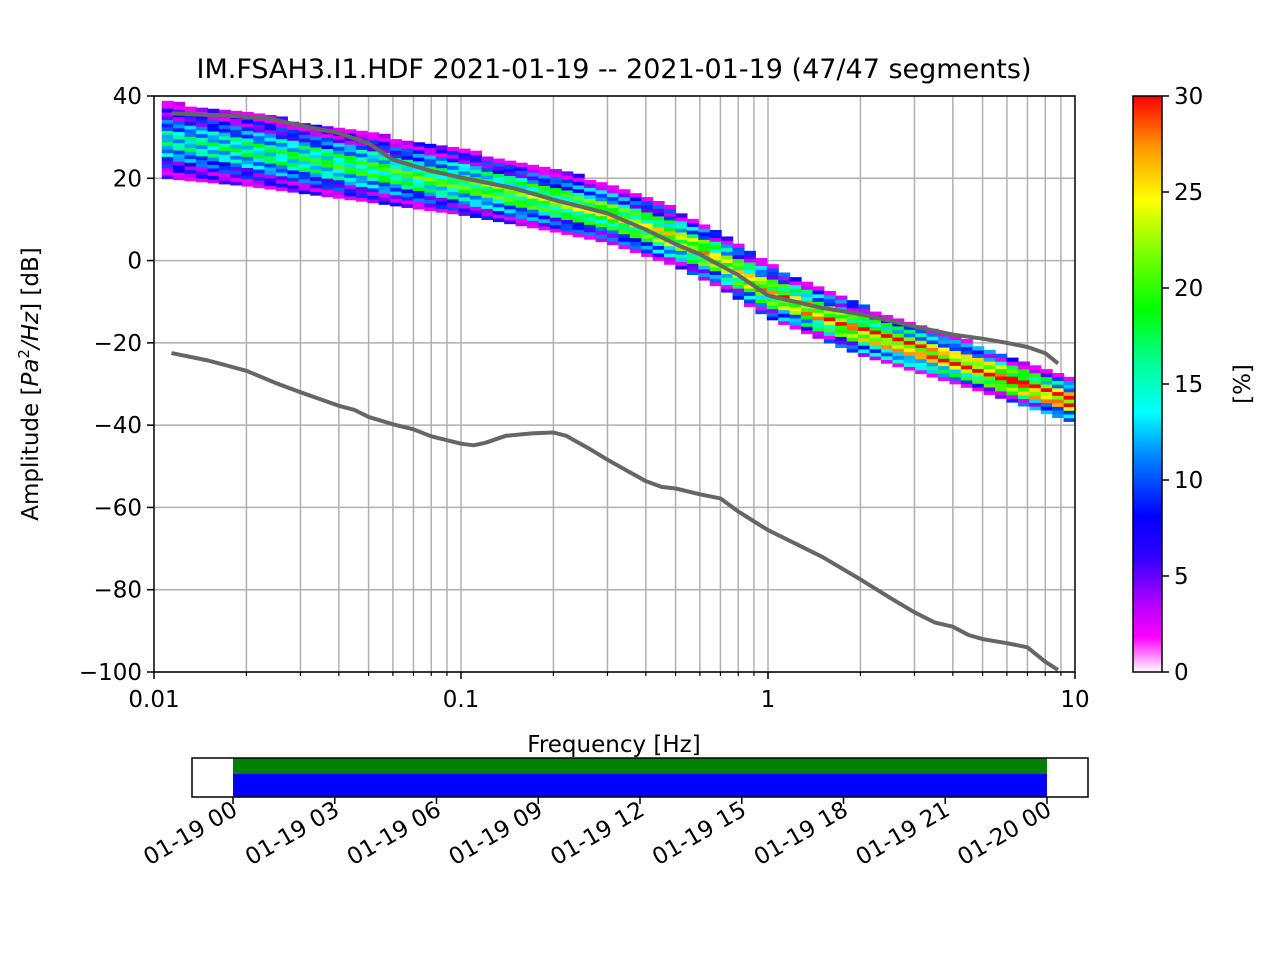 The height and width of the screenshot is (960, 1280). Describe the element at coordinates (134, 262) in the screenshot. I see `y-tick-label: 0` at that location.